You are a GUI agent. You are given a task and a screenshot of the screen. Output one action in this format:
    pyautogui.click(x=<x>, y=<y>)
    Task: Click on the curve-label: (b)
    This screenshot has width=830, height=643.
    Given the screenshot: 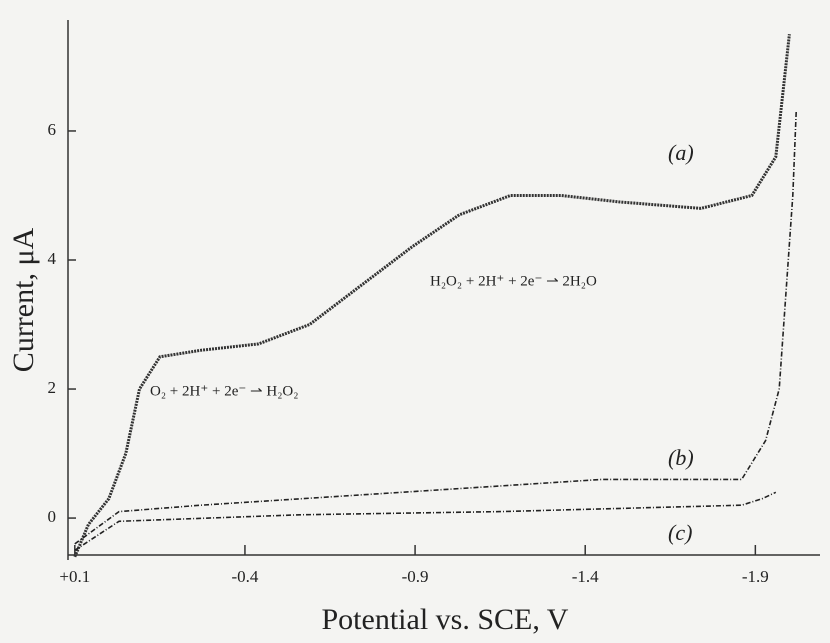 What is the action you would take?
    pyautogui.click(x=681, y=457)
    